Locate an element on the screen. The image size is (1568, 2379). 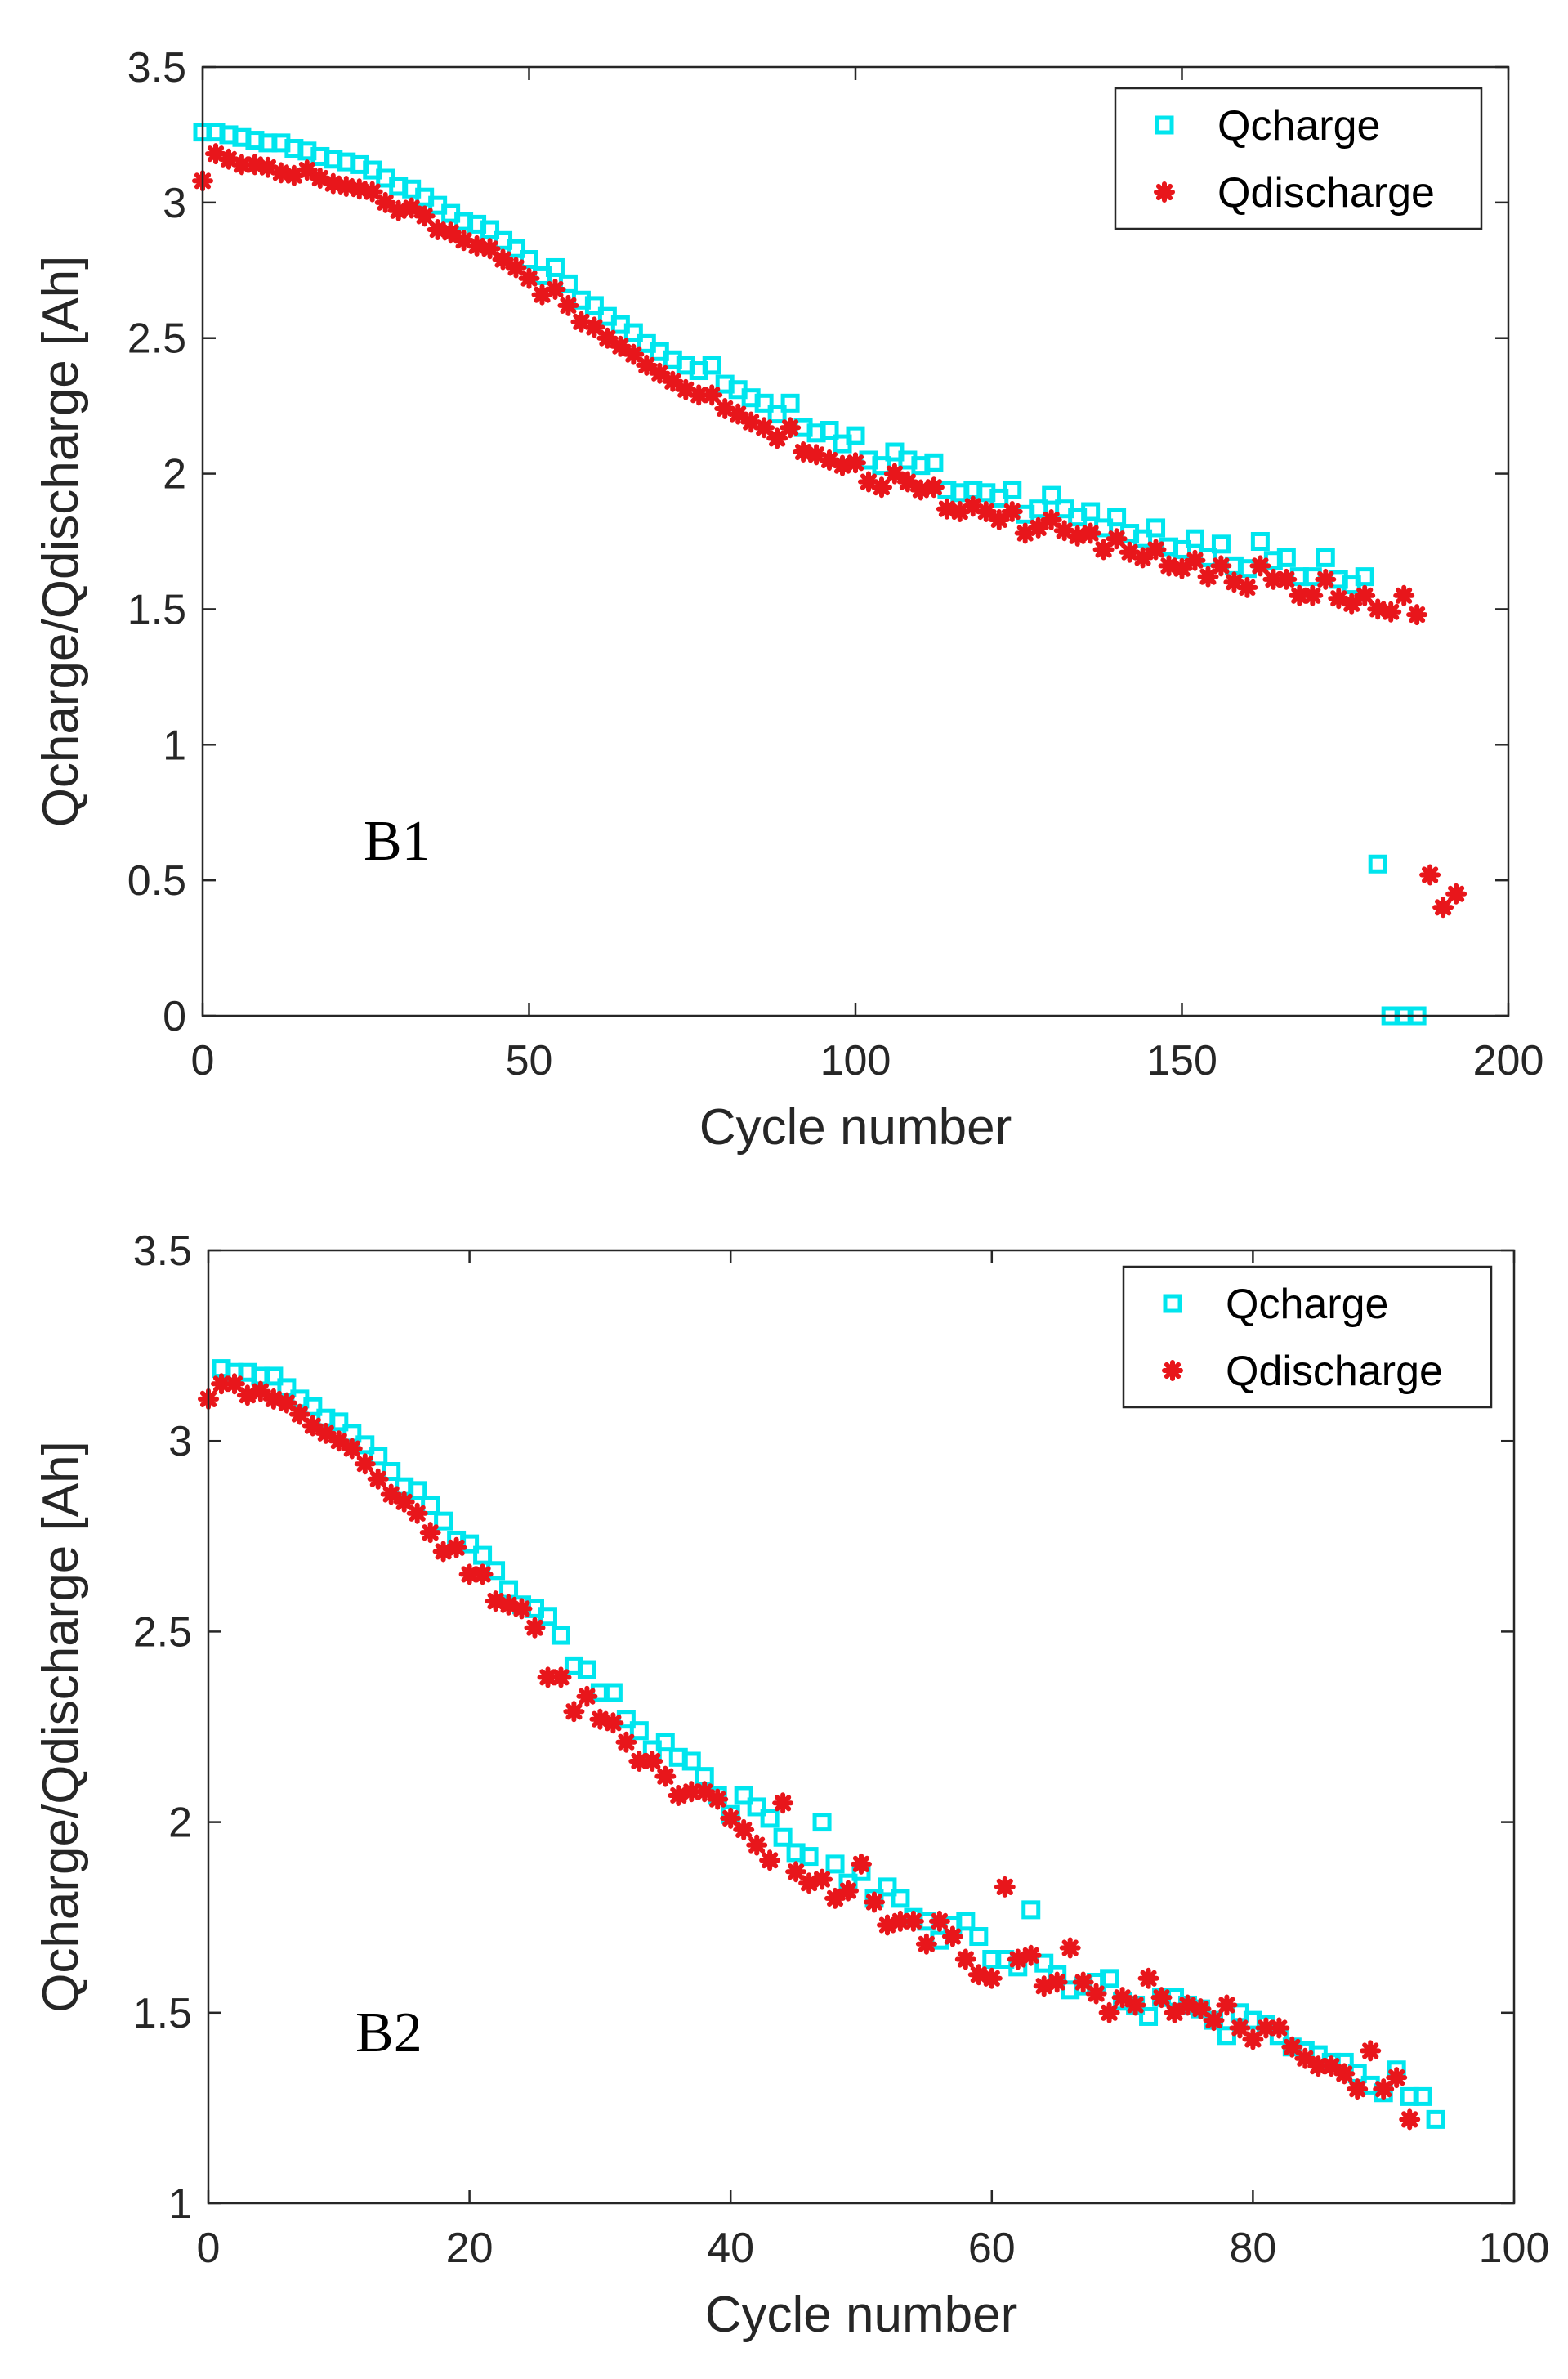
x-tick-label: 60 is located at coordinates (992, 2248).